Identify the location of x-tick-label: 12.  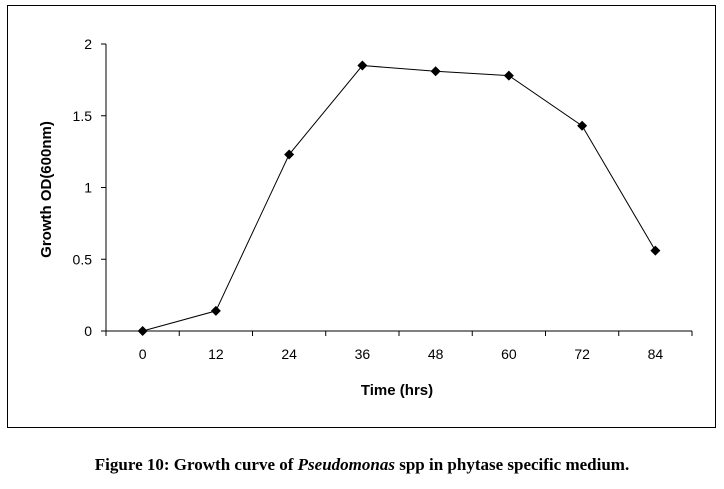
(216, 354).